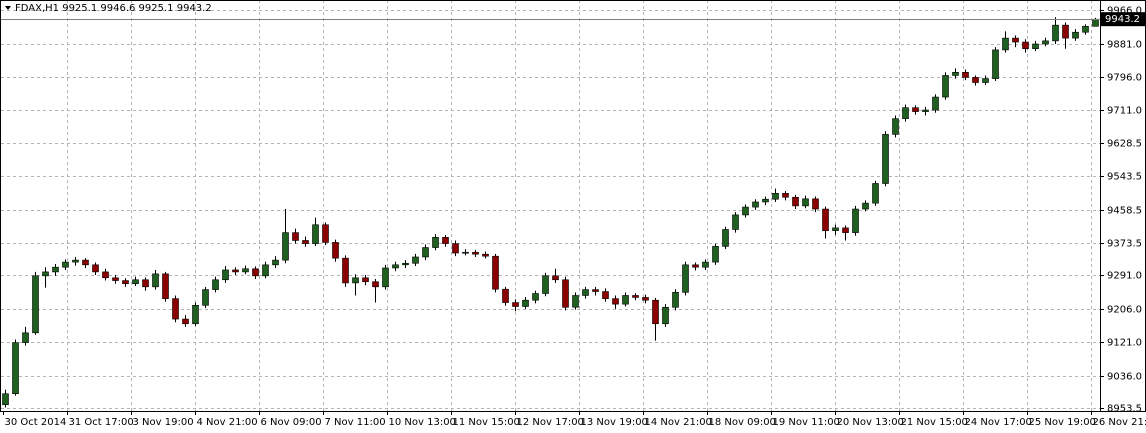  Describe the element at coordinates (163, 422) in the screenshot. I see `x-tick-label: 3 Nov 19:00` at that location.